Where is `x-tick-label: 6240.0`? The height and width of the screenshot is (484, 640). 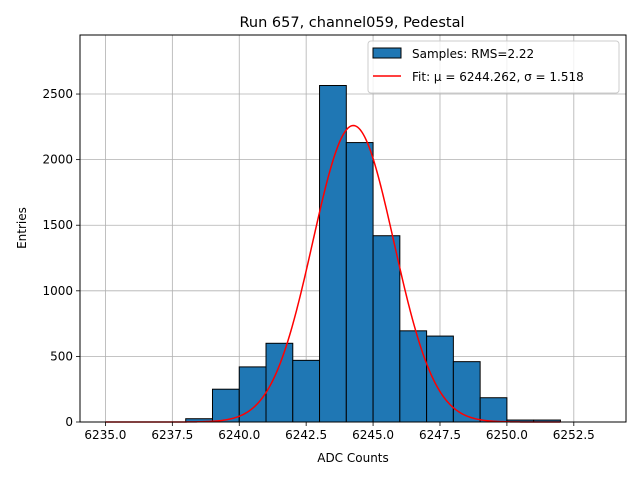 x-tick-label: 6240.0 is located at coordinates (239, 435).